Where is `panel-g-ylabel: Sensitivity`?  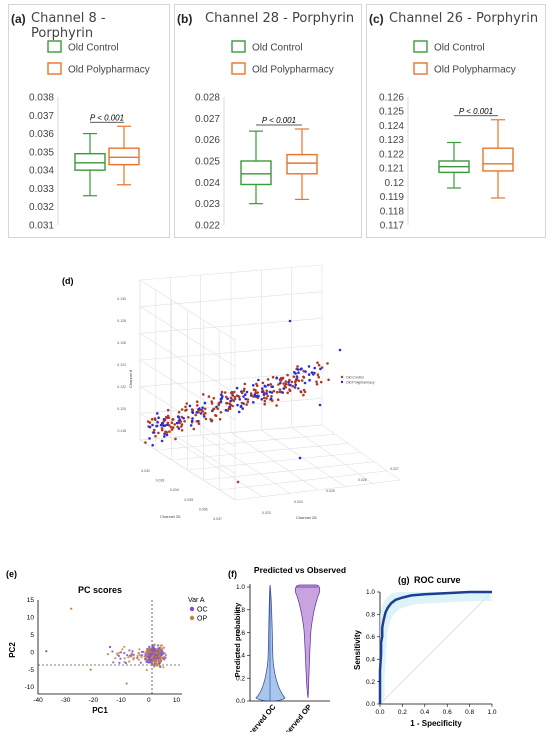
panel-g-ylabel: Sensitivity is located at coordinates (357, 649).